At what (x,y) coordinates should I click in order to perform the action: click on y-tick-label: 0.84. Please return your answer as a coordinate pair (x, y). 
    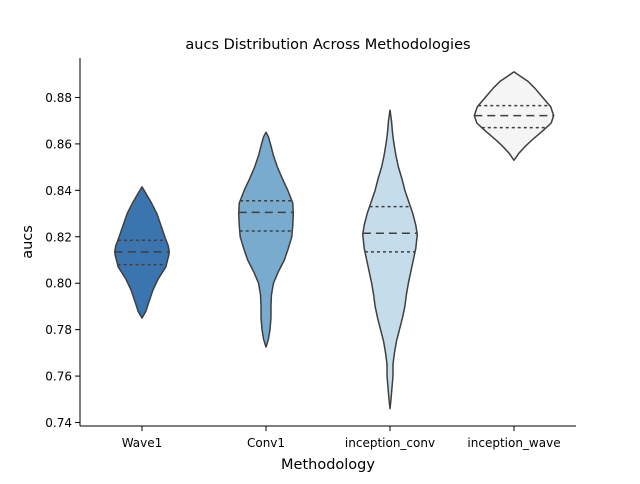
    Looking at the image, I should click on (58, 191).